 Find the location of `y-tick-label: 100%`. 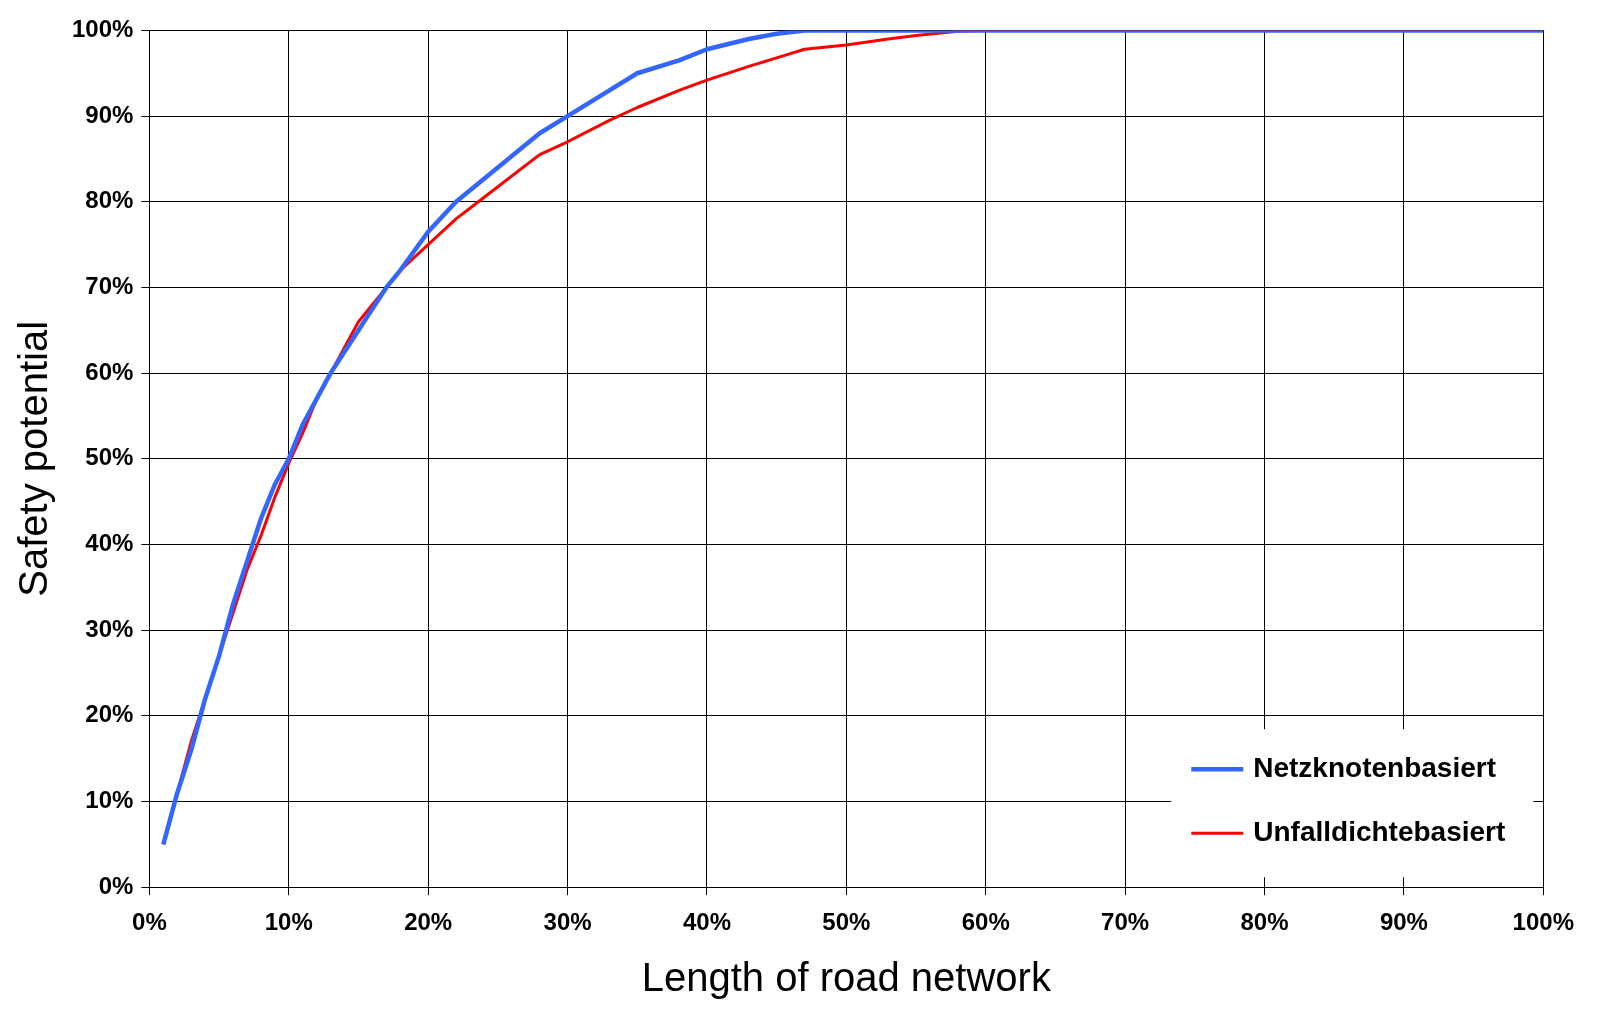

y-tick-label: 100% is located at coordinates (102, 29).